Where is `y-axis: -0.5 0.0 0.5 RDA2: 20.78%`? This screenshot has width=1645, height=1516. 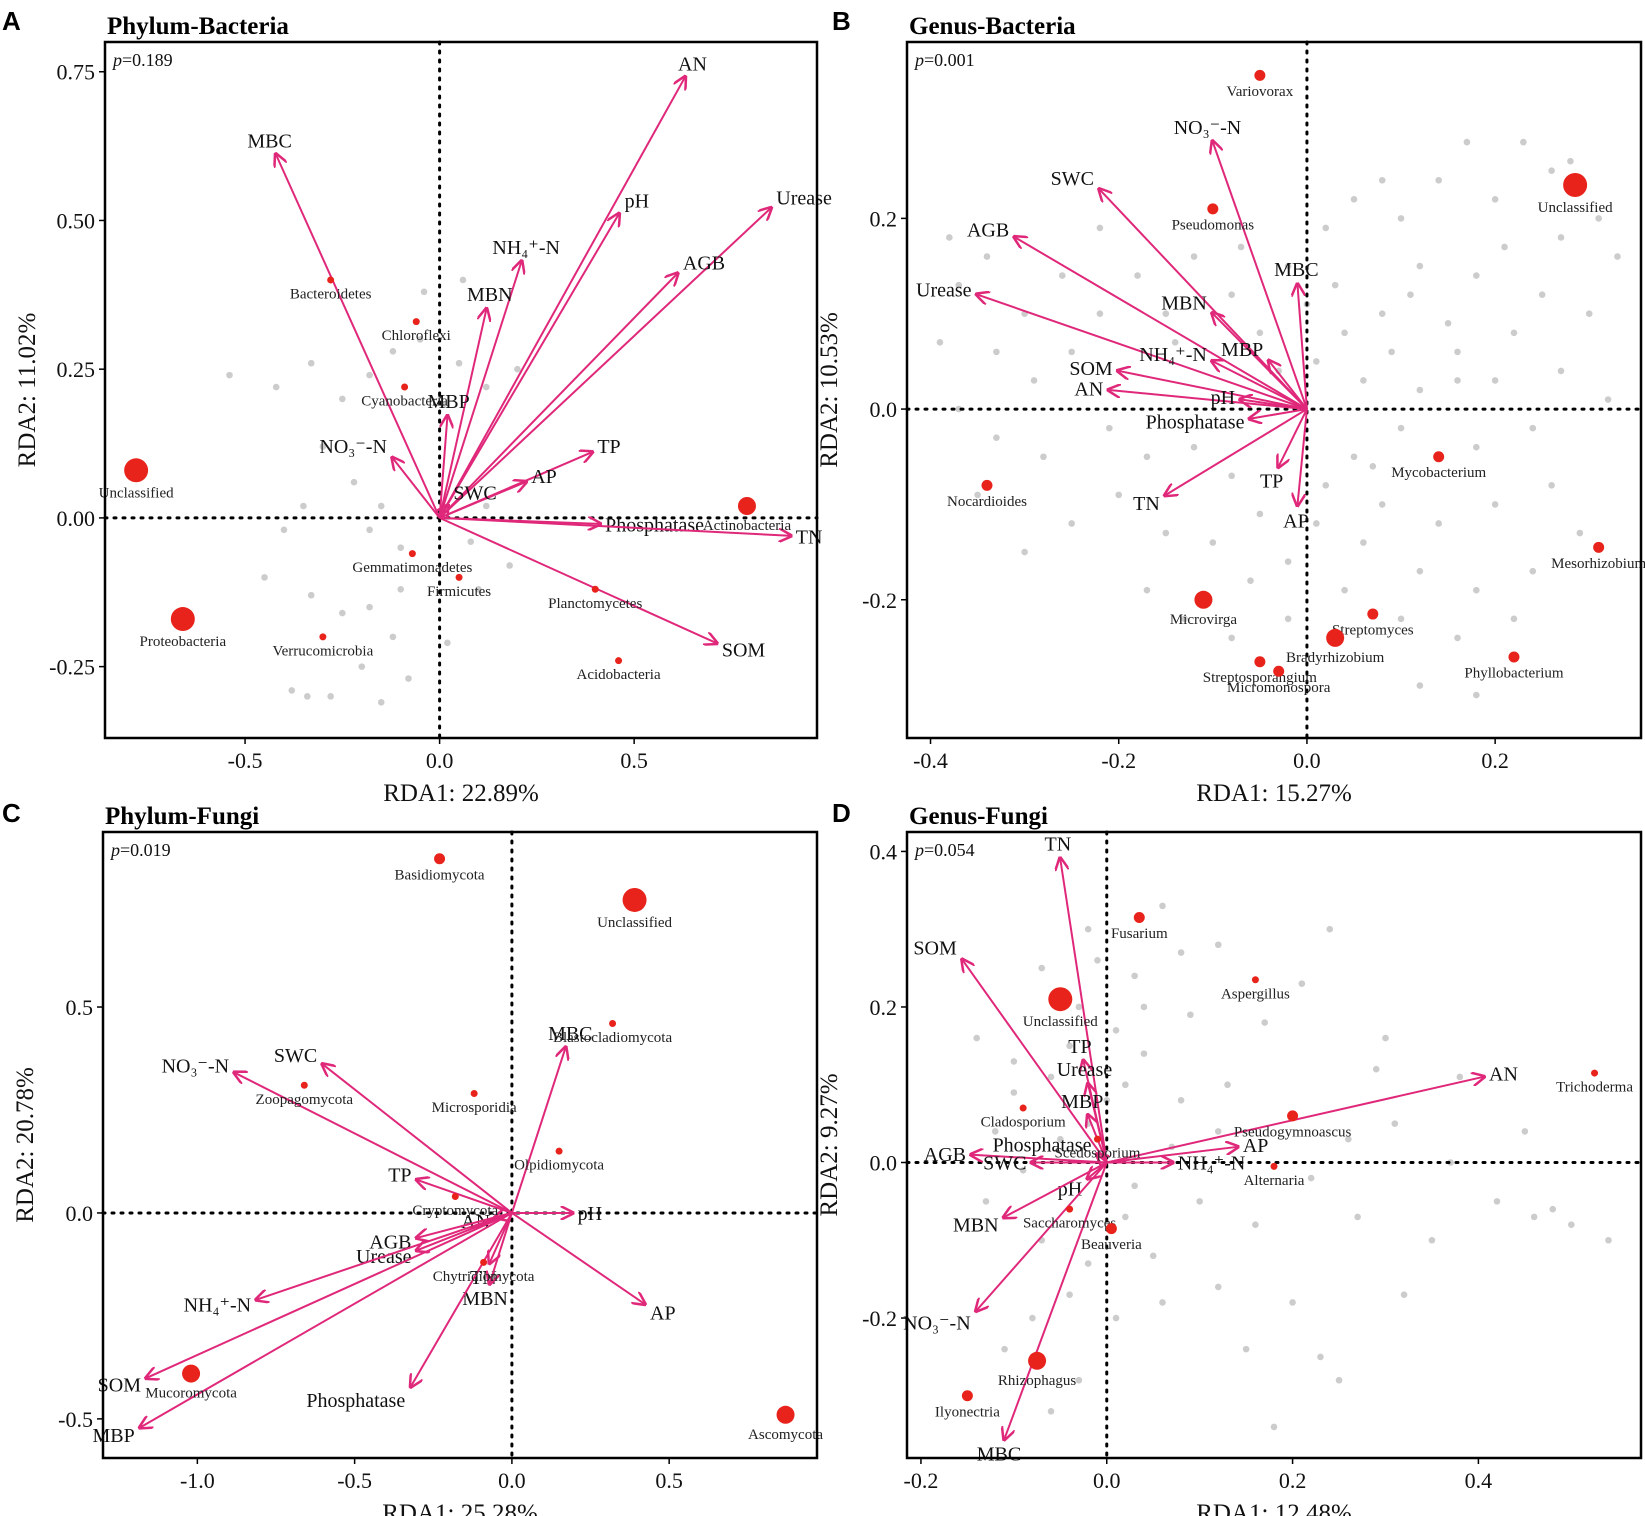 y-axis: -0.5 0.0 0.5 RDA2: 20.78% is located at coordinates (57, 1213).